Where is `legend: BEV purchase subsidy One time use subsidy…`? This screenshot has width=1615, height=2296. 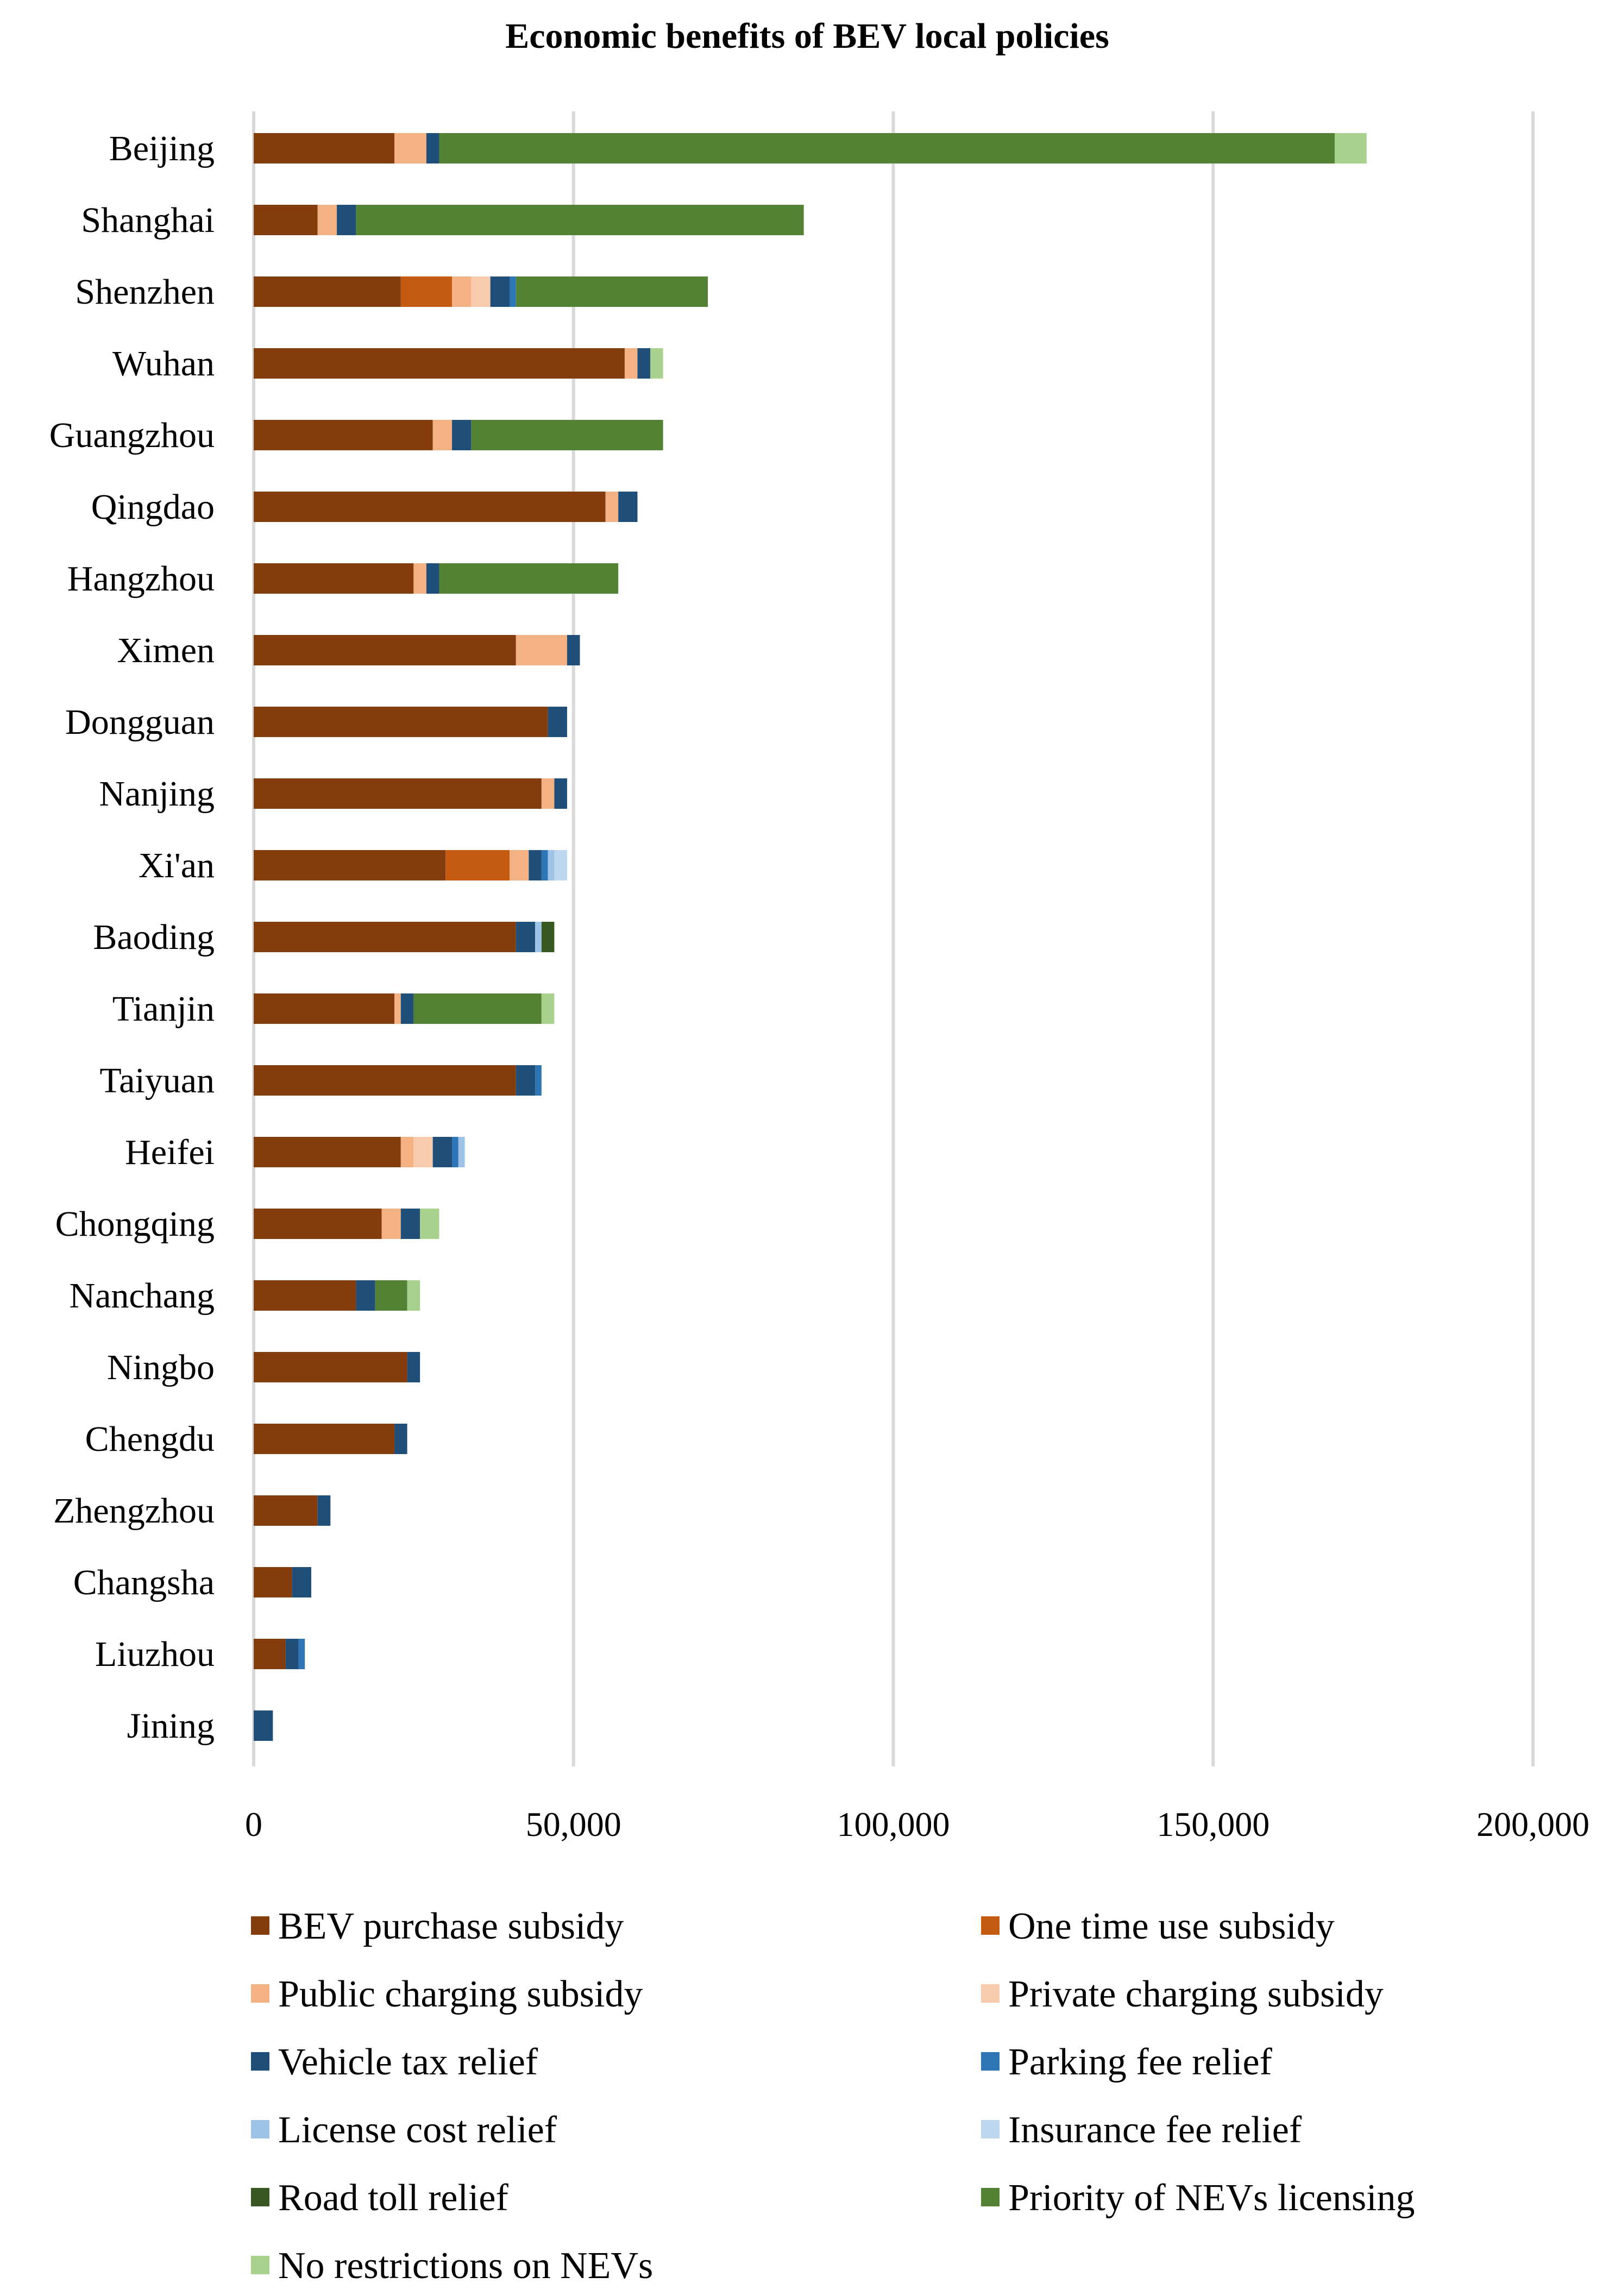 legend: BEV purchase subsidy One time use subsidy… is located at coordinates (833, 2096).